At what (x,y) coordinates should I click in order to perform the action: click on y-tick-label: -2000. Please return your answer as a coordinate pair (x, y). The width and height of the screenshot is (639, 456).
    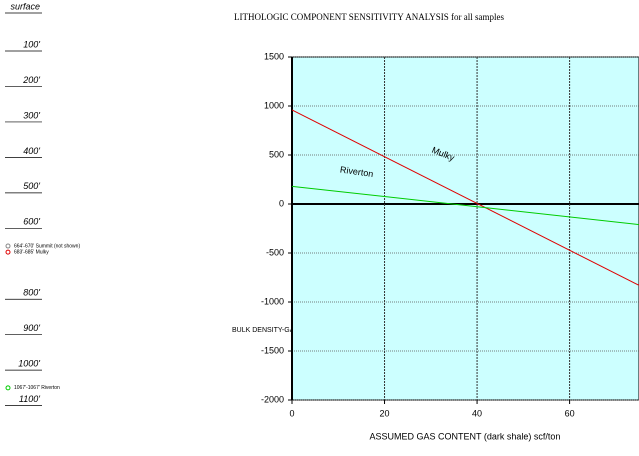
    Looking at the image, I should click on (272, 399).